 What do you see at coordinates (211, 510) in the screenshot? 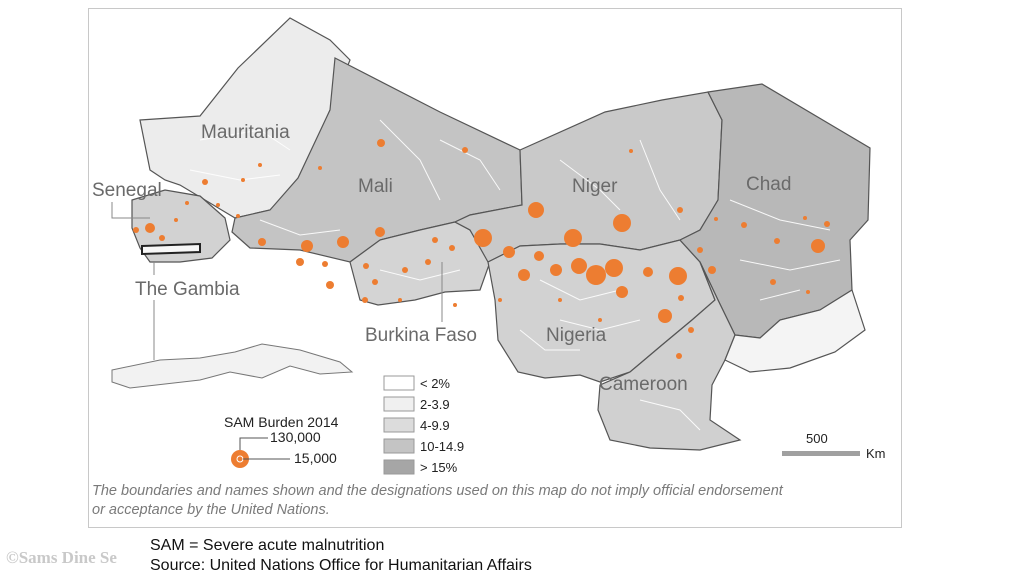
I see `disclaimer-line-2: or acceptance by the United Nations.` at bounding box center [211, 510].